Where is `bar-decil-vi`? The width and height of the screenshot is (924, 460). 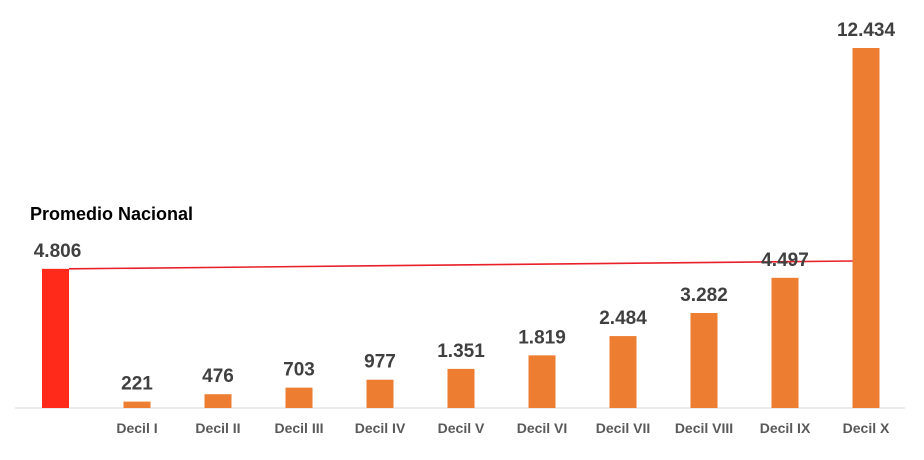 bar-decil-vi is located at coordinates (542, 381).